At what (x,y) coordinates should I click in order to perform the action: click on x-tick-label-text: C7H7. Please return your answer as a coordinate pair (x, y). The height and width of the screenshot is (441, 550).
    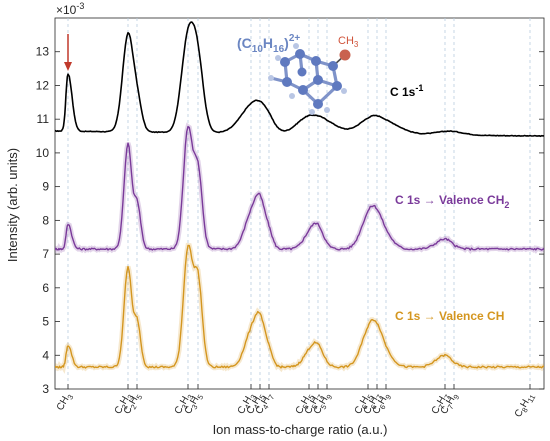
    Looking at the image, I should click on (441, 404).